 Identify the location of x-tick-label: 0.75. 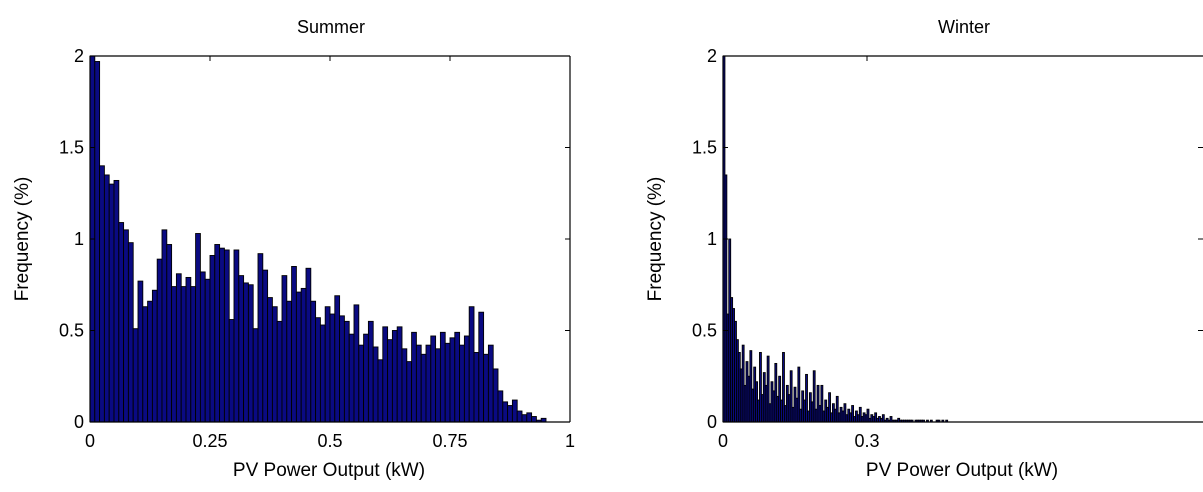
(449, 441).